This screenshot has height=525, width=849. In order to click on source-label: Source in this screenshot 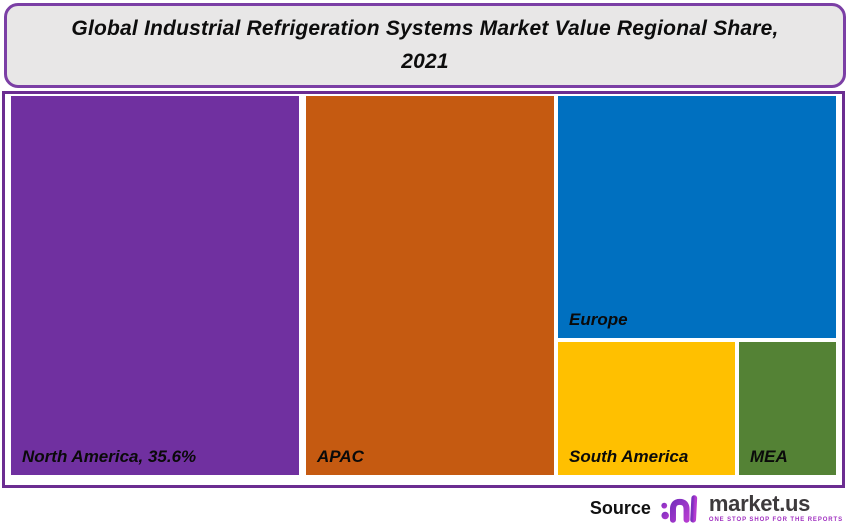, I will do `click(620, 507)`.